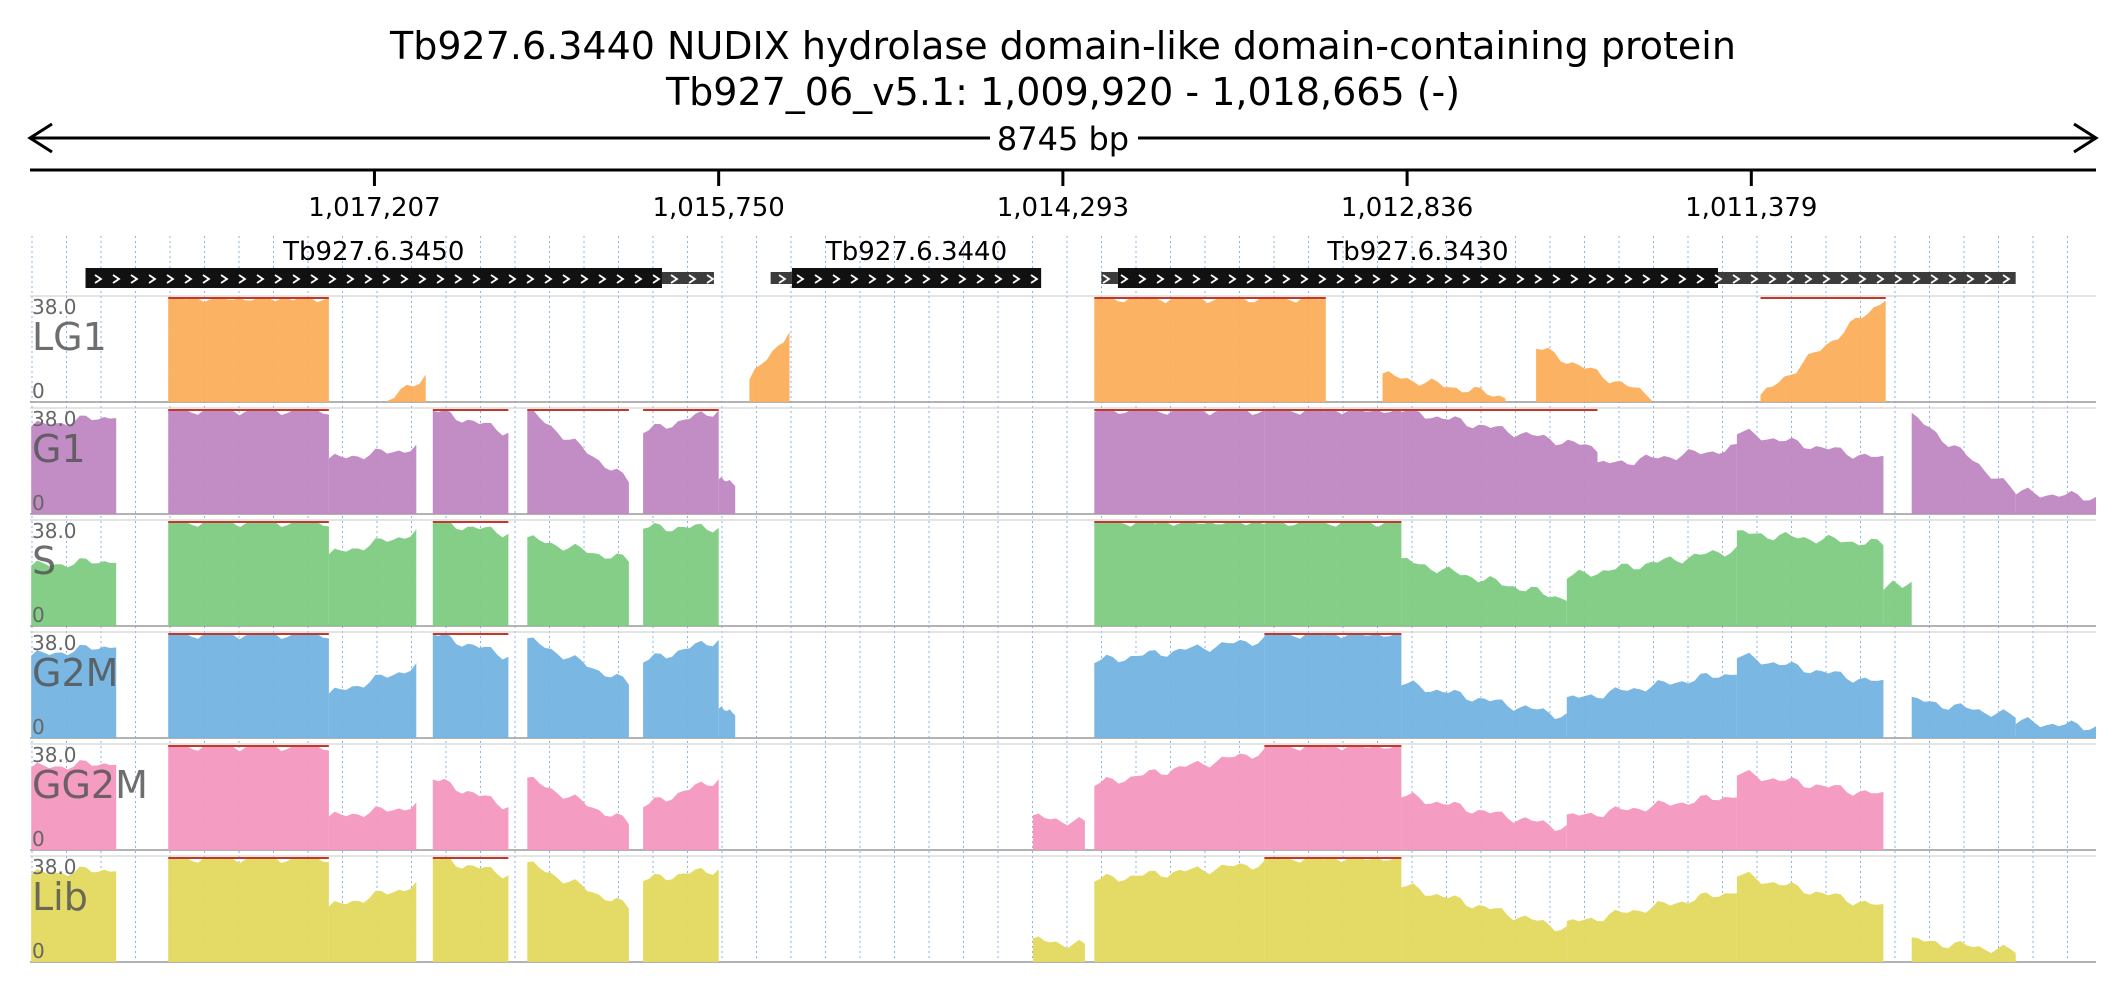  What do you see at coordinates (373, 252) in the screenshot?
I see `gene-label: Tb927.6.3450` at bounding box center [373, 252].